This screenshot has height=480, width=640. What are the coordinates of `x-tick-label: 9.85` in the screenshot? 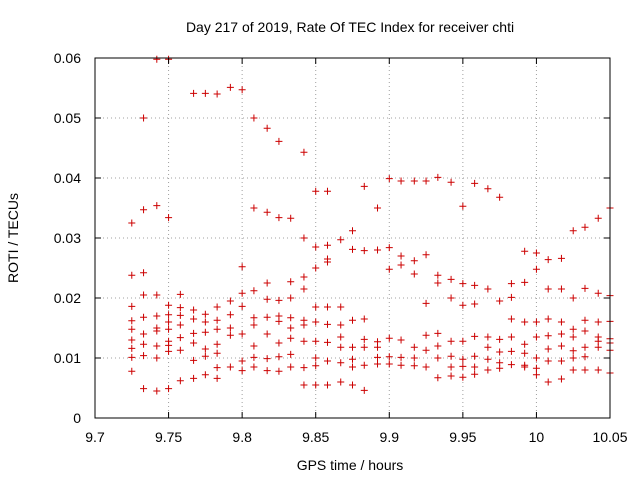 It's located at (315, 437).